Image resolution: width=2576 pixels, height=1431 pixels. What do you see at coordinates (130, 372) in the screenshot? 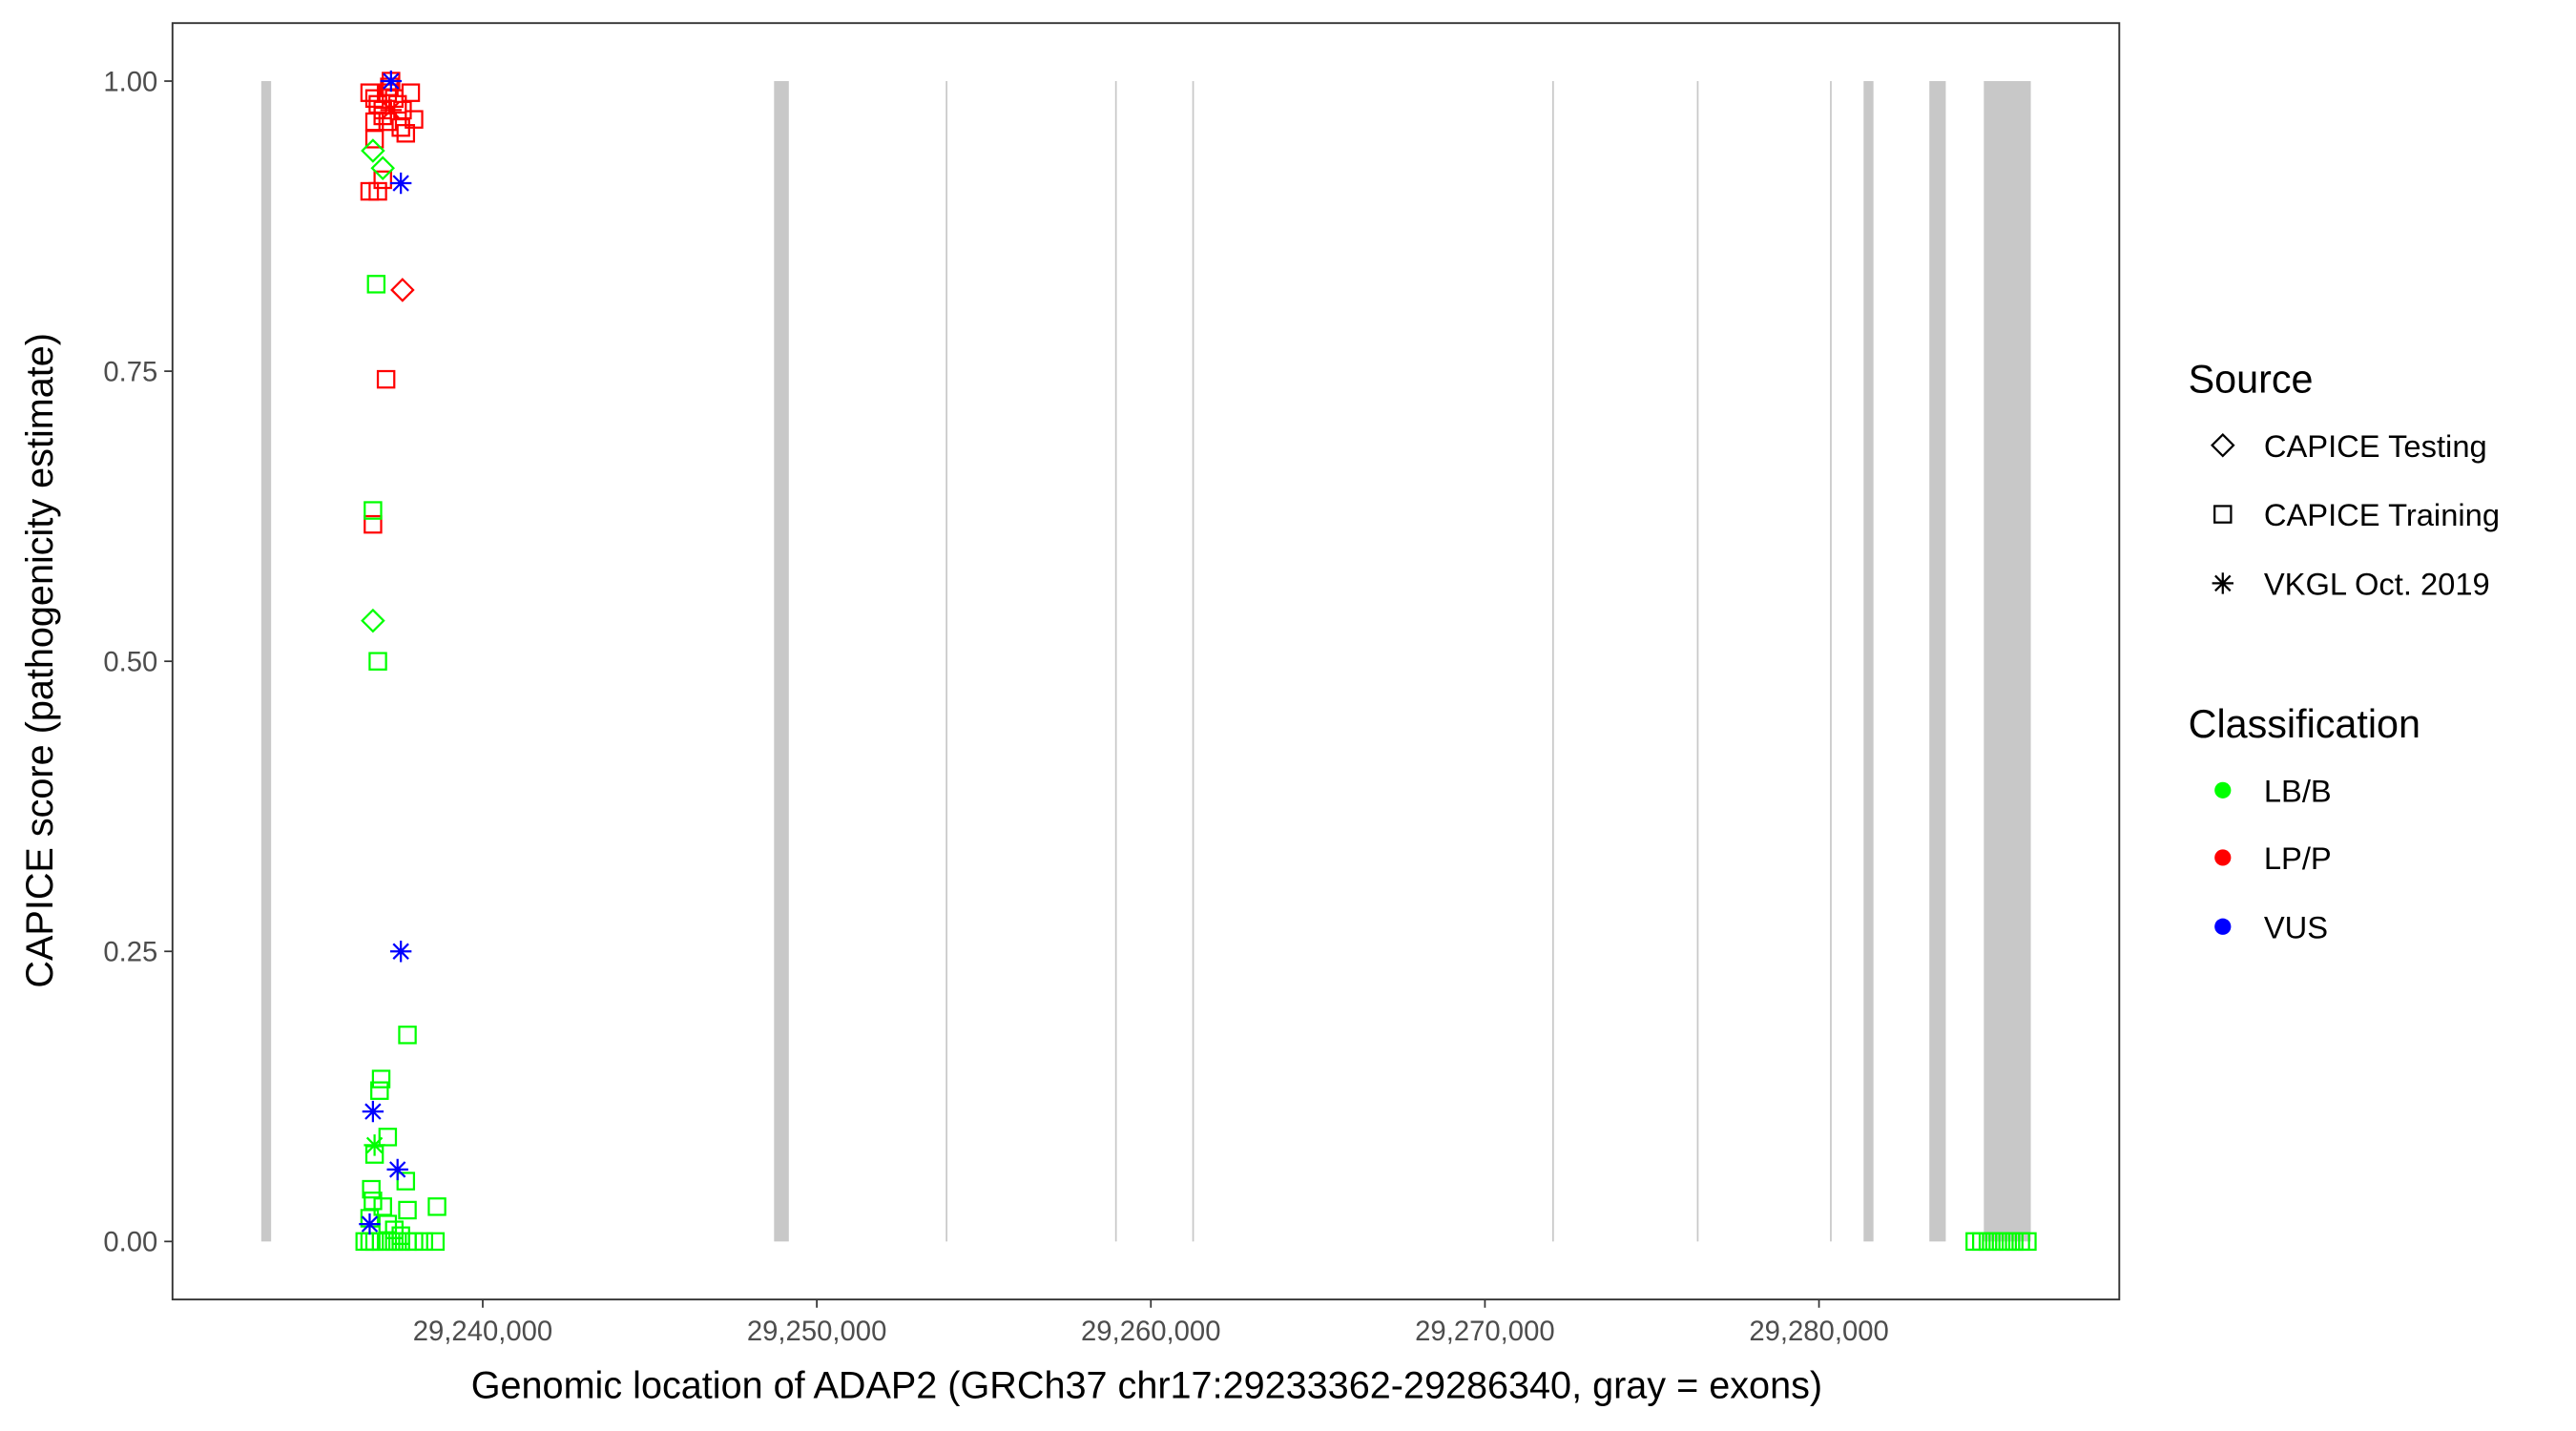
I see `y-tick-label: 0.75` at bounding box center [130, 372].